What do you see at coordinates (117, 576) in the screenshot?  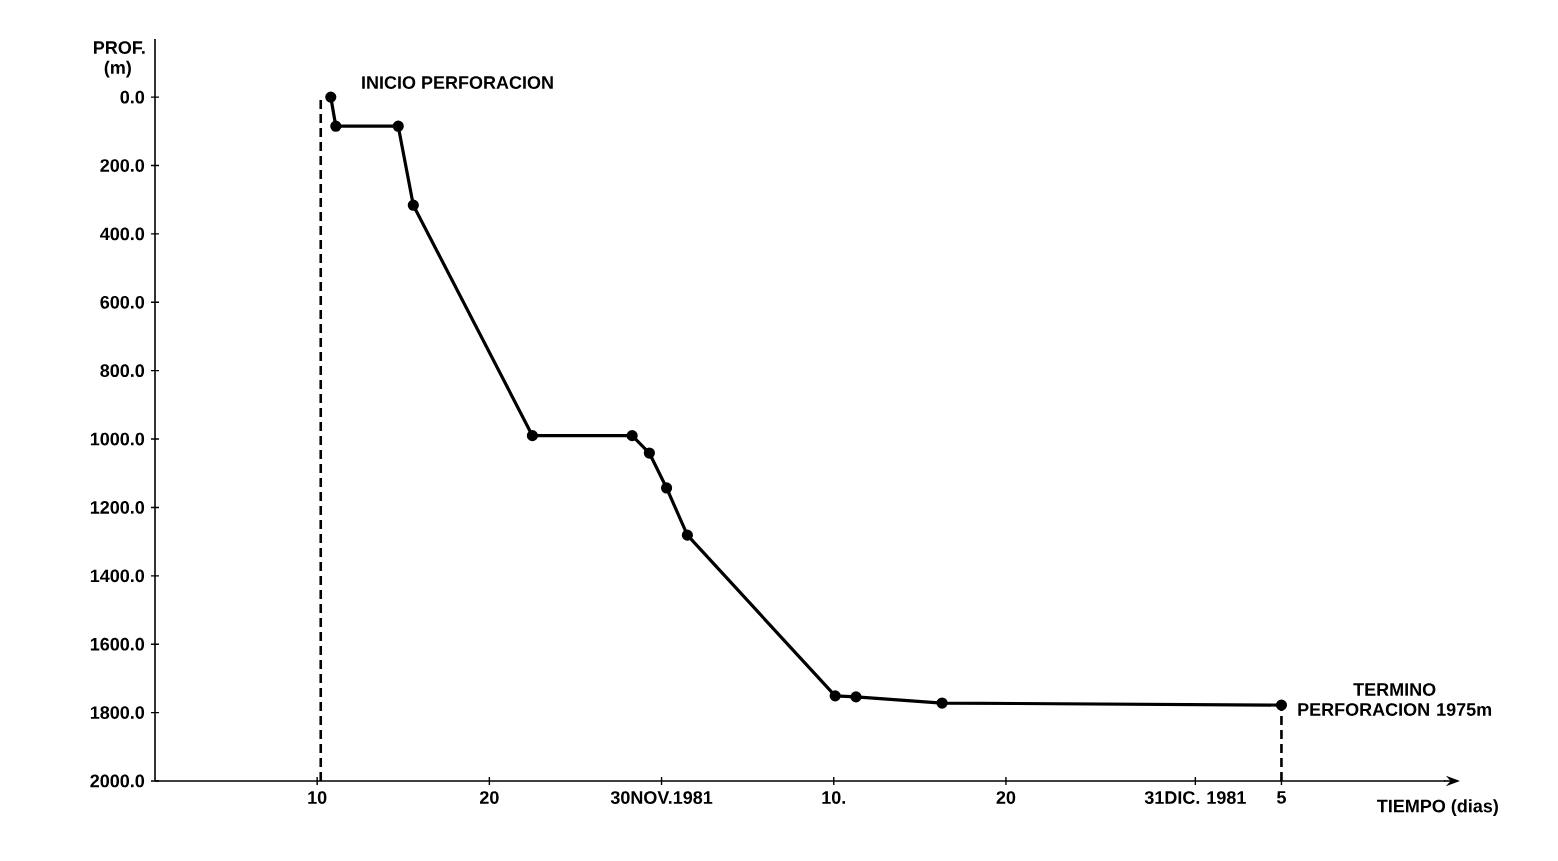 I see `y-tick-label: 1400.0` at bounding box center [117, 576].